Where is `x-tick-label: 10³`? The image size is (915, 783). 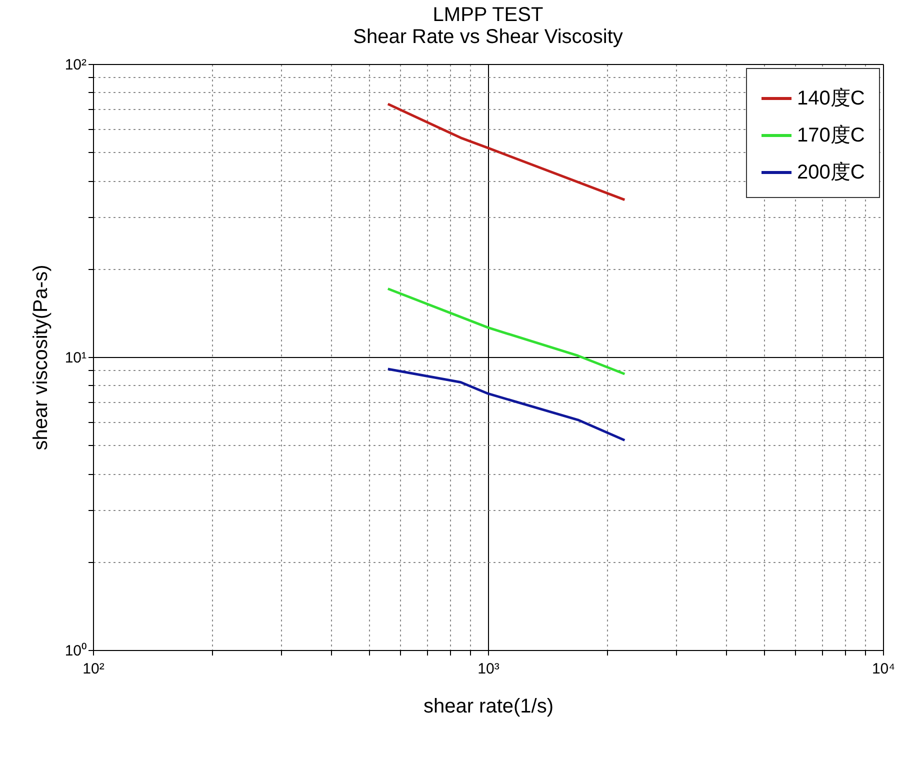
x-tick-label: 10³ is located at coordinates (489, 669).